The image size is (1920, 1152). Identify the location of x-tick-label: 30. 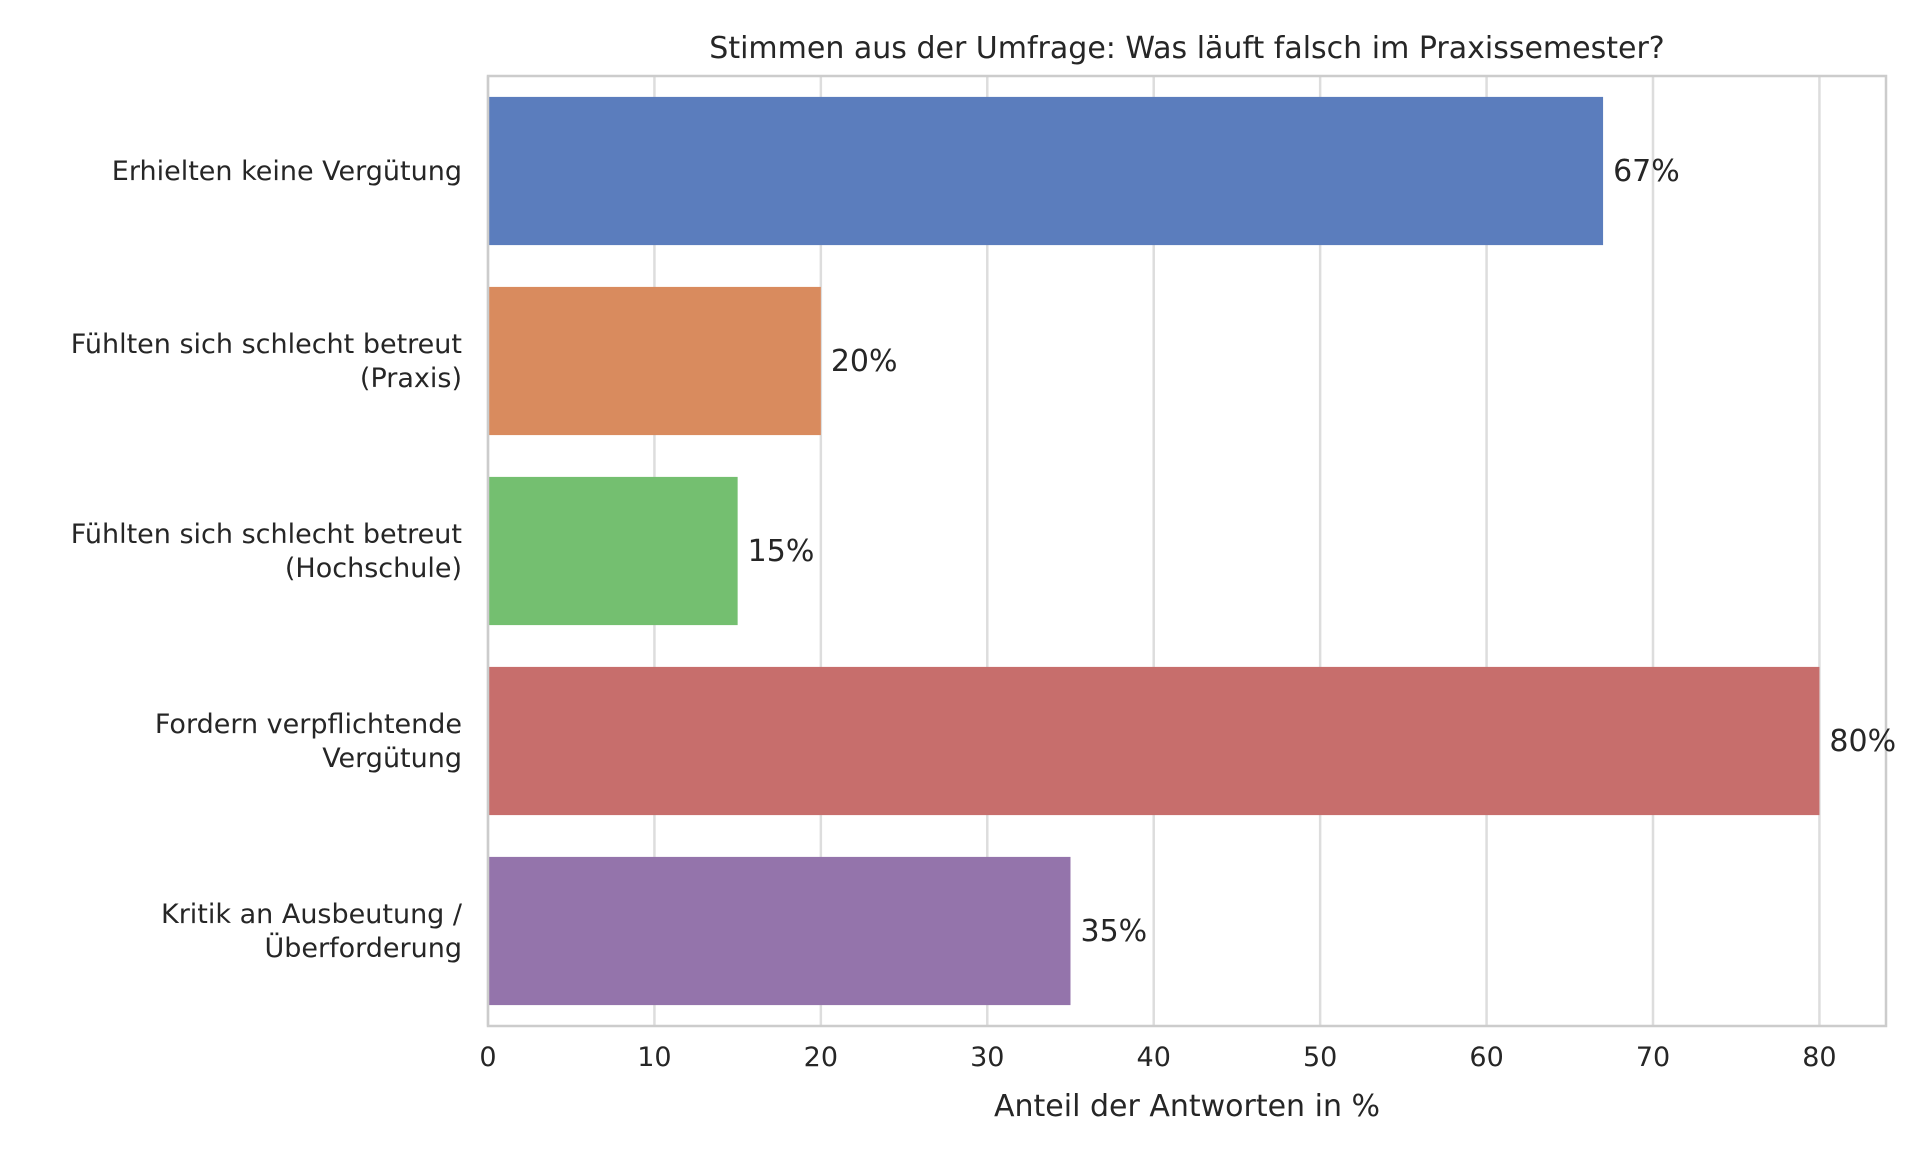
(987, 1057).